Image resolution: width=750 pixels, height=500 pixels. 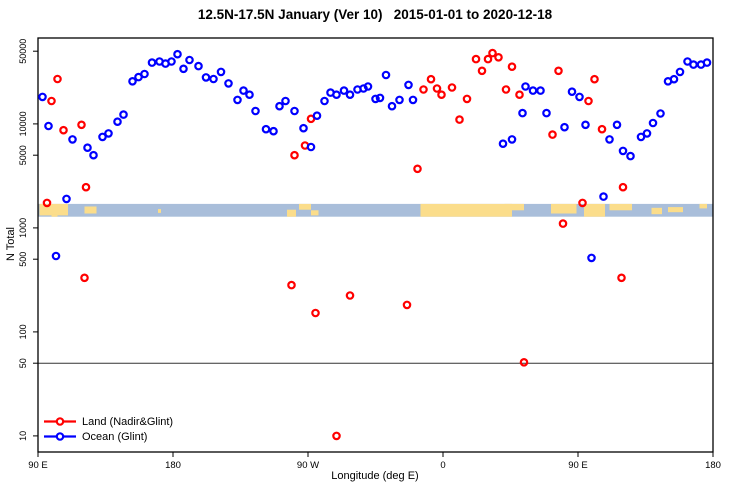 What do you see at coordinates (173, 465) in the screenshot?
I see `x-tick-label: 180` at bounding box center [173, 465].